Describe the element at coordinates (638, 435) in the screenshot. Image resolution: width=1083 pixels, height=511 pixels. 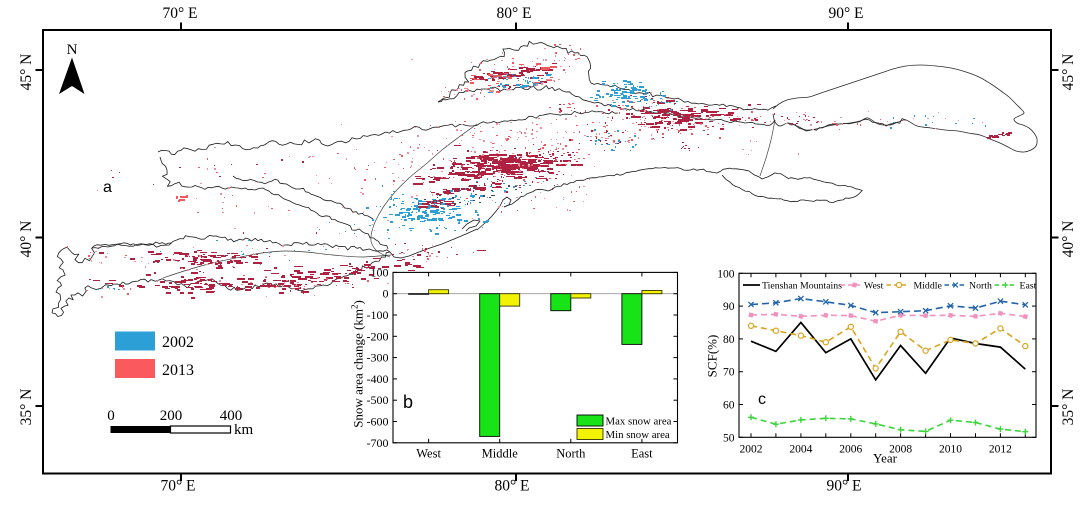
I see `svg-text: Min snow area` at that location.